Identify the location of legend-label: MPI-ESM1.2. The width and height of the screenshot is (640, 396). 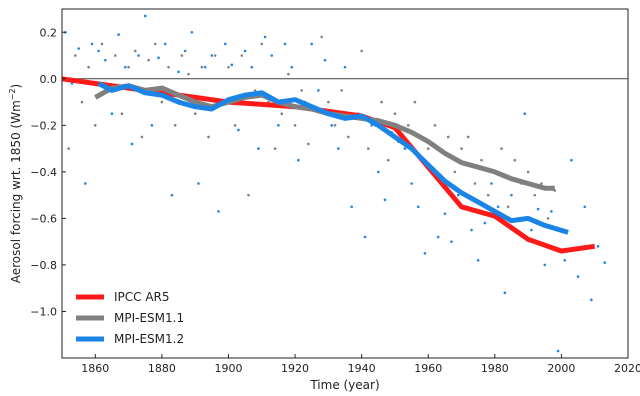
(149, 339).